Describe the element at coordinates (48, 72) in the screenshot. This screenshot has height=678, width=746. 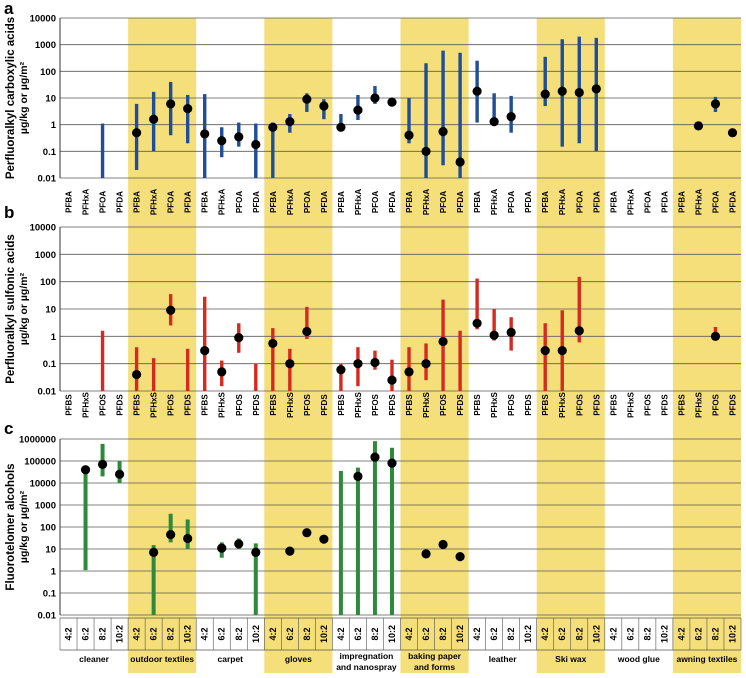
I see `y-tick-label: 100` at that location.